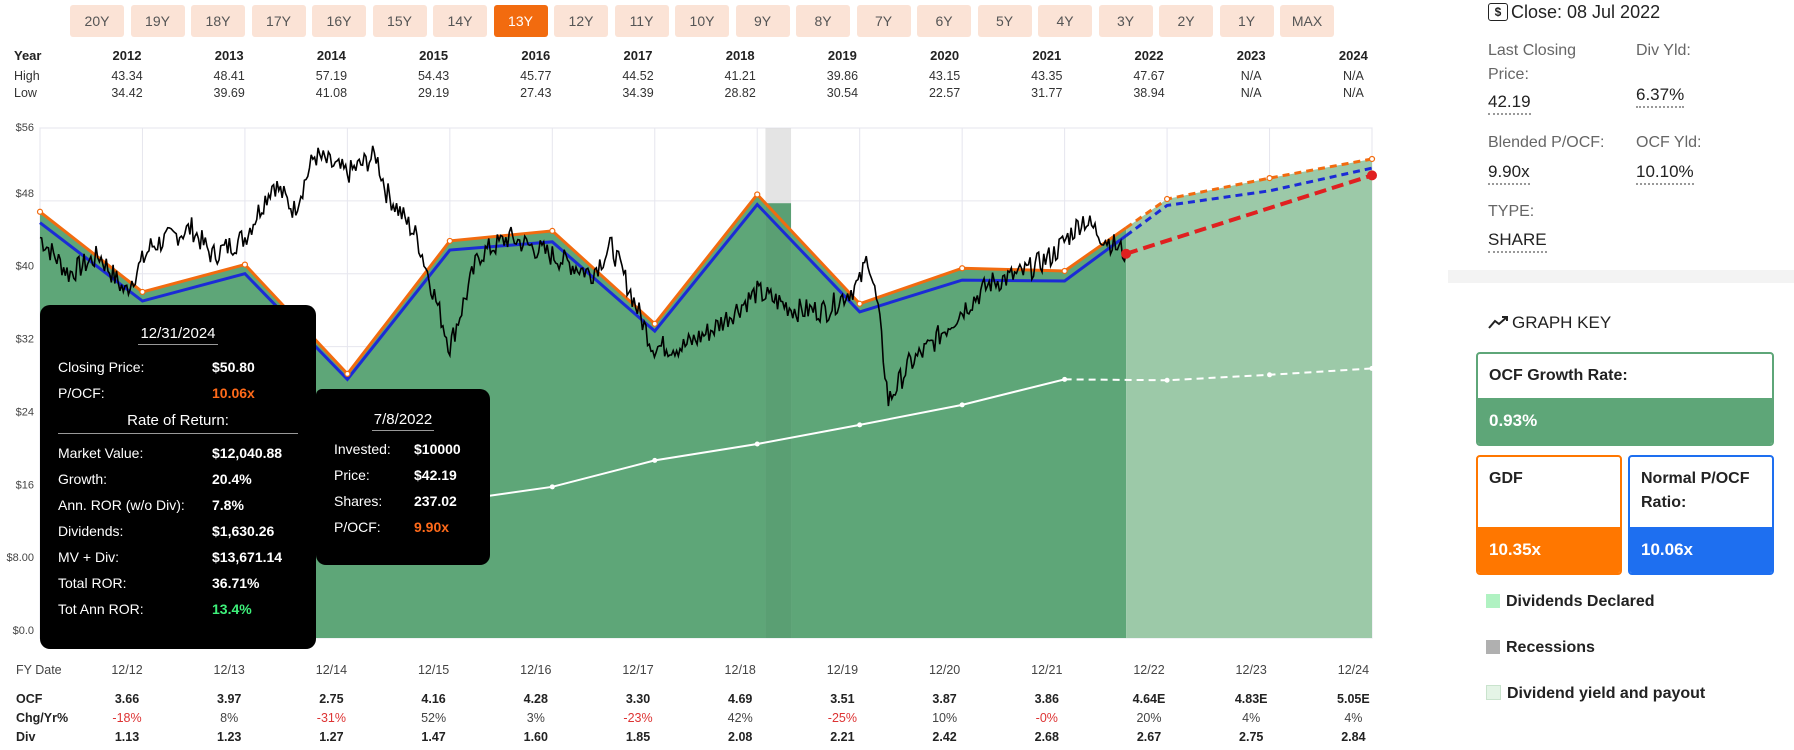 The height and width of the screenshot is (750, 1794). I want to click on investment-row: P/OCF: 9.90x, so click(403, 527).